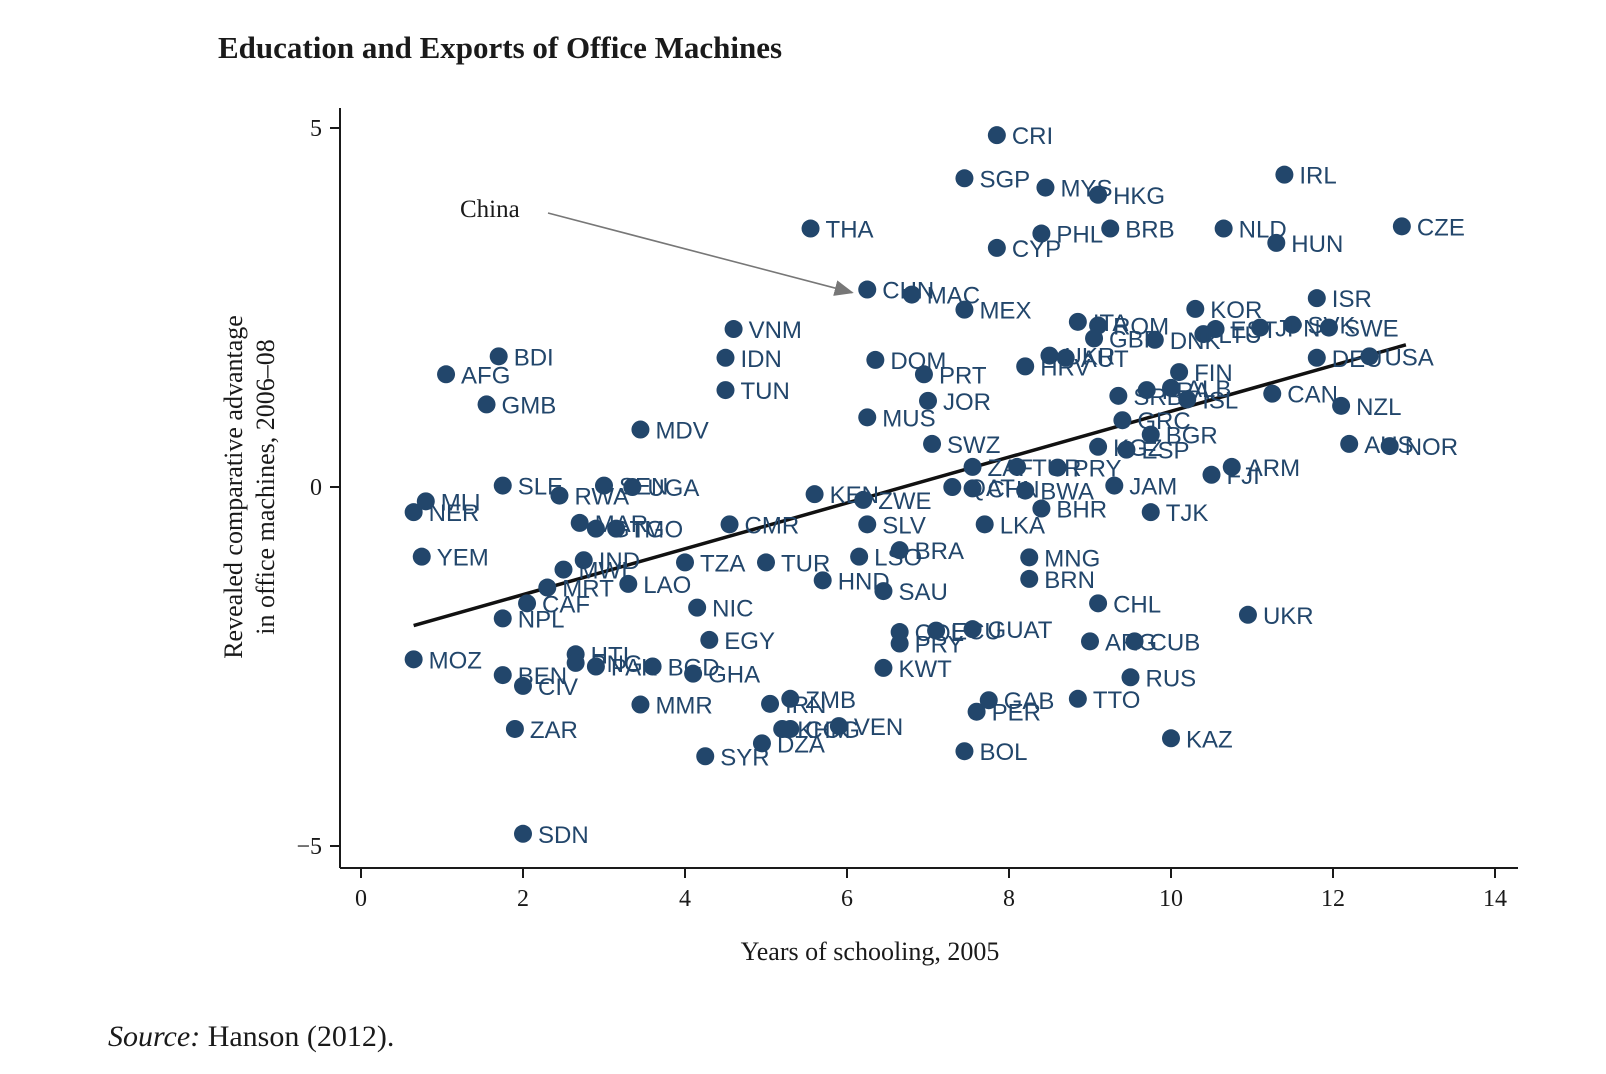 The height and width of the screenshot is (1074, 1606). I want to click on point-label: RUS, so click(1171, 678).